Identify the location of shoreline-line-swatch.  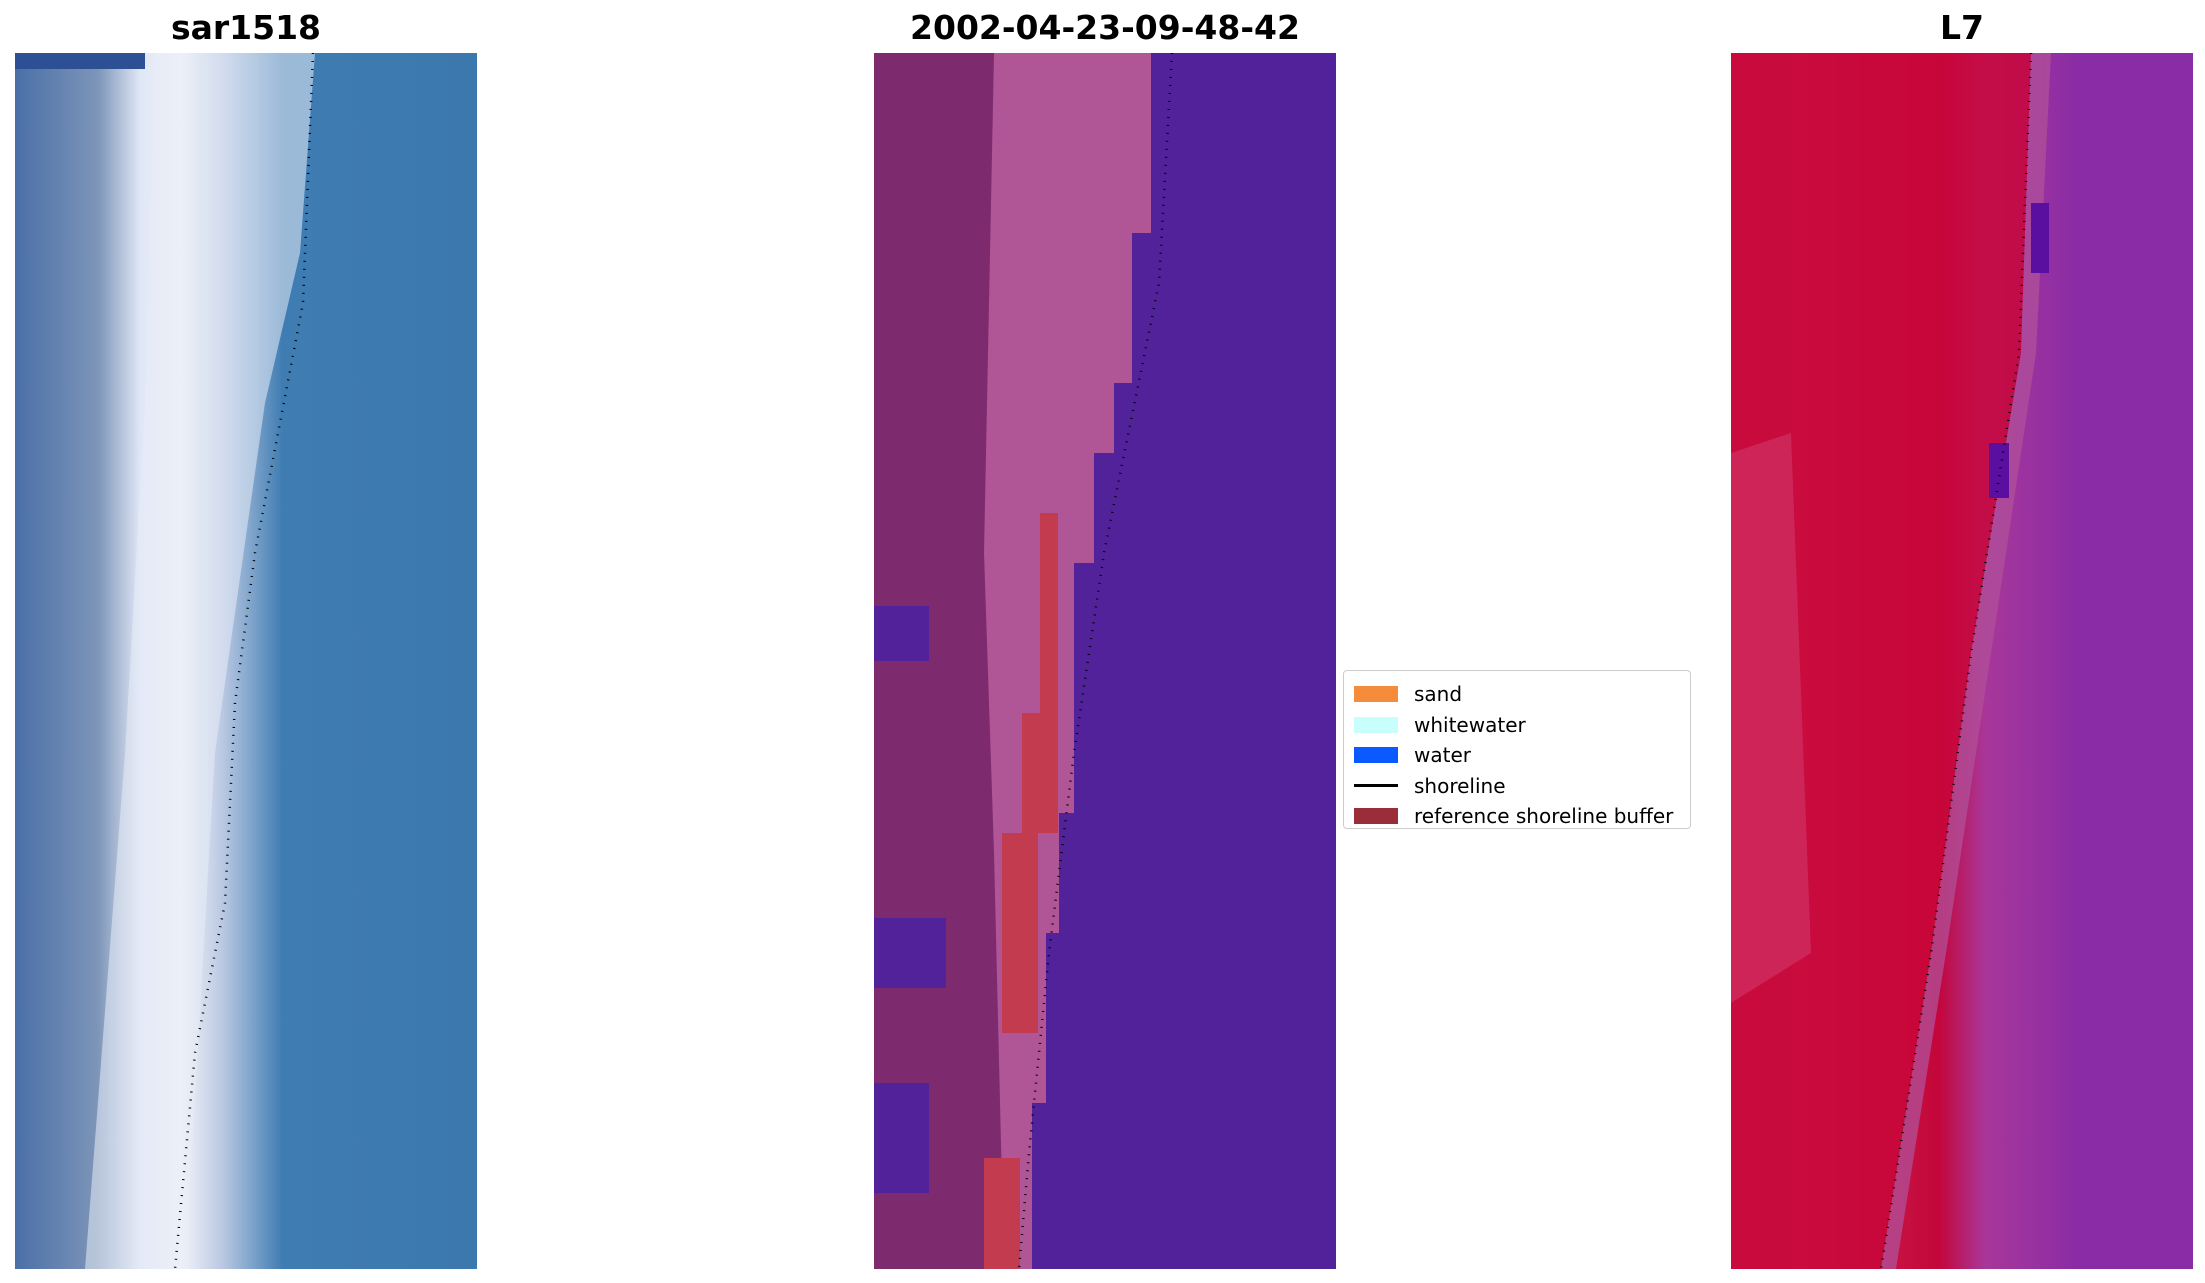
(1376, 786).